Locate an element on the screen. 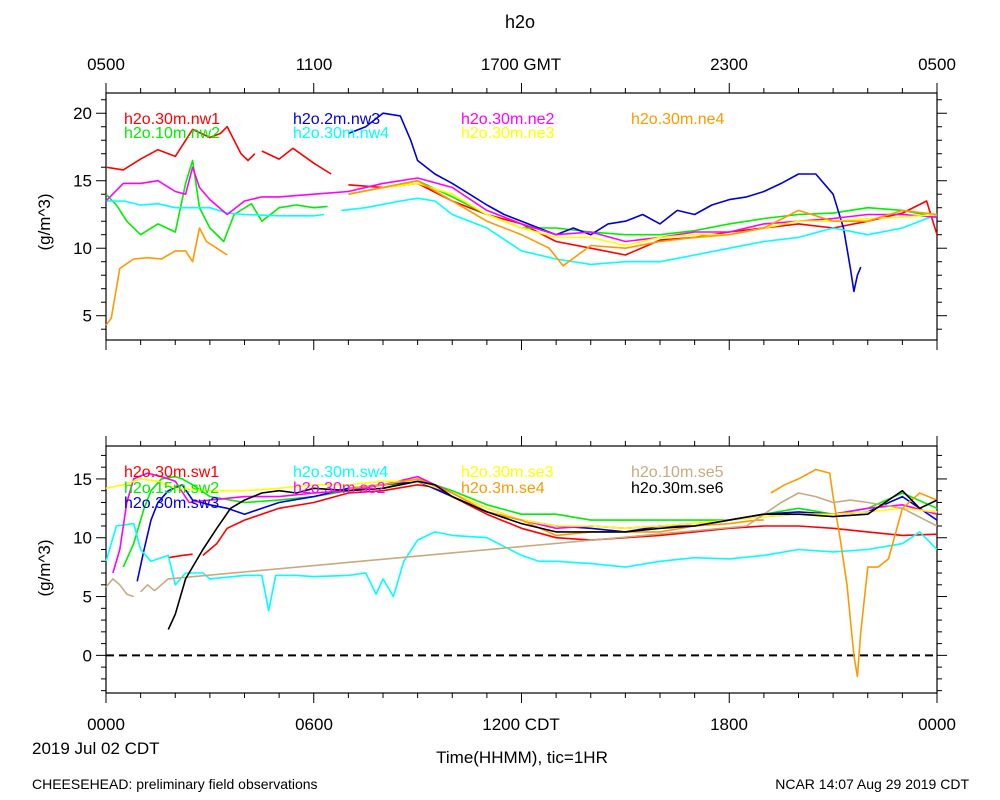 Image resolution: width=1000 pixels, height=800 pixels. series-line-h2o-2m-nw3 is located at coordinates (605, 202).